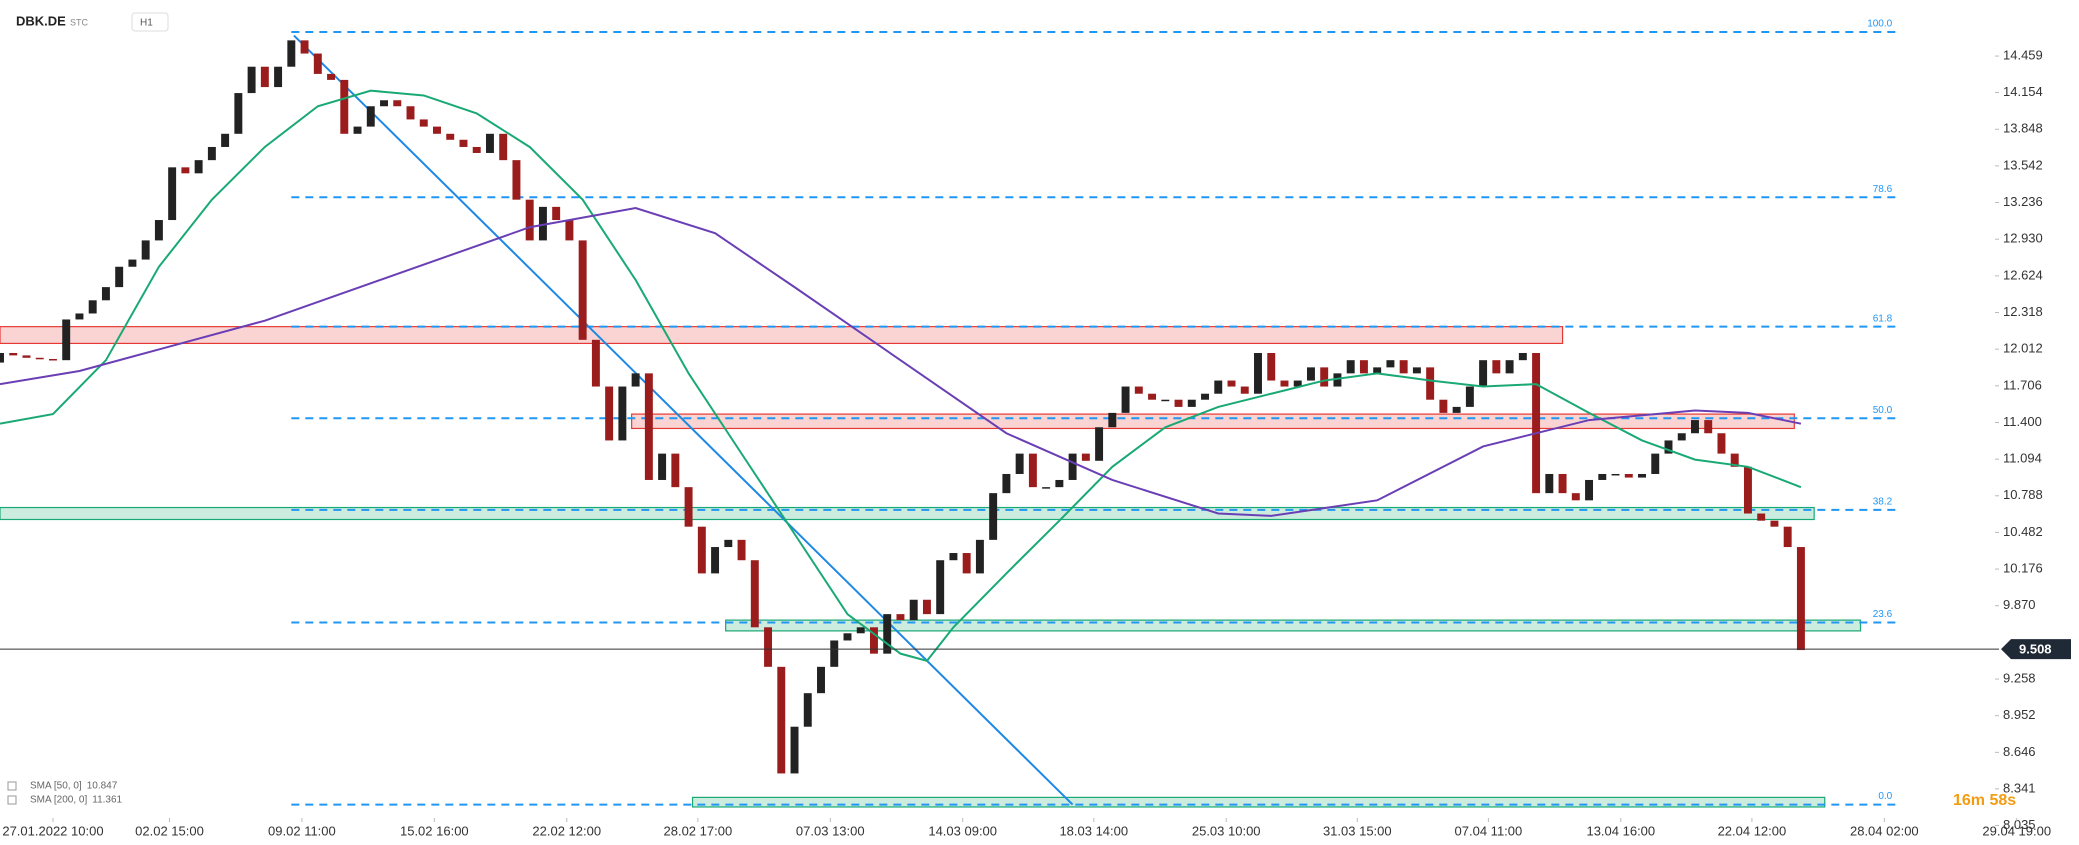 Image resolution: width=2079 pixels, height=845 pixels. I want to click on timeframe-box, so click(150, 22).